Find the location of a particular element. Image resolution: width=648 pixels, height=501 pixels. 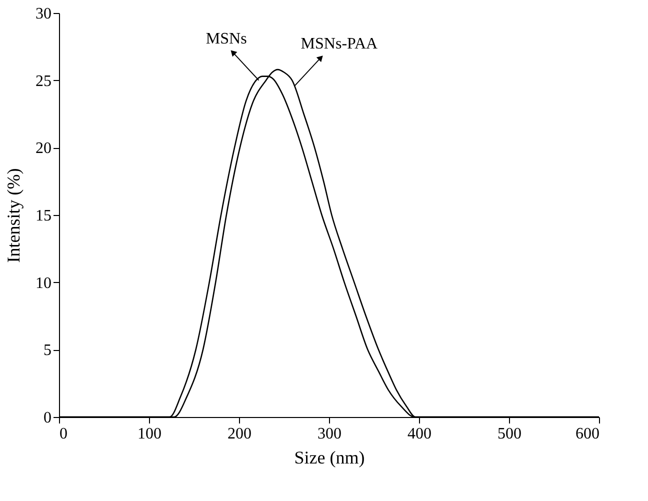

annotation: MSNs-PAA is located at coordinates (339, 44).